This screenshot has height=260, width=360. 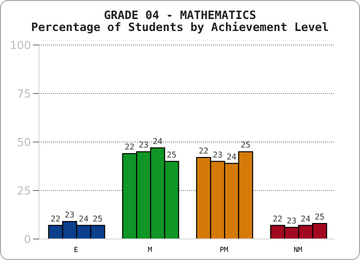 What do you see at coordinates (83, 219) in the screenshot?
I see `series-label: 24` at bounding box center [83, 219].